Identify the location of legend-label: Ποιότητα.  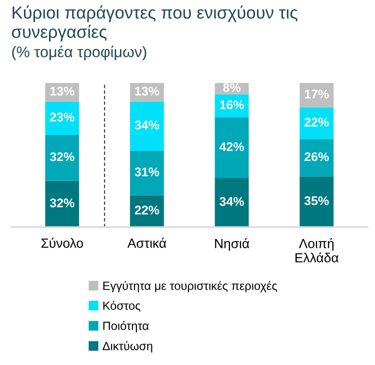
(126, 326).